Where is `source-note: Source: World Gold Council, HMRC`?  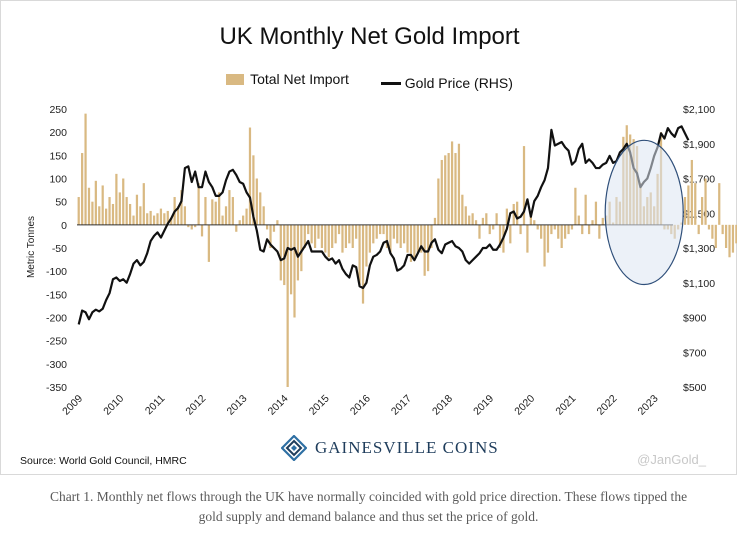 source-note: Source: World Gold Council, HMRC is located at coordinates (103, 461).